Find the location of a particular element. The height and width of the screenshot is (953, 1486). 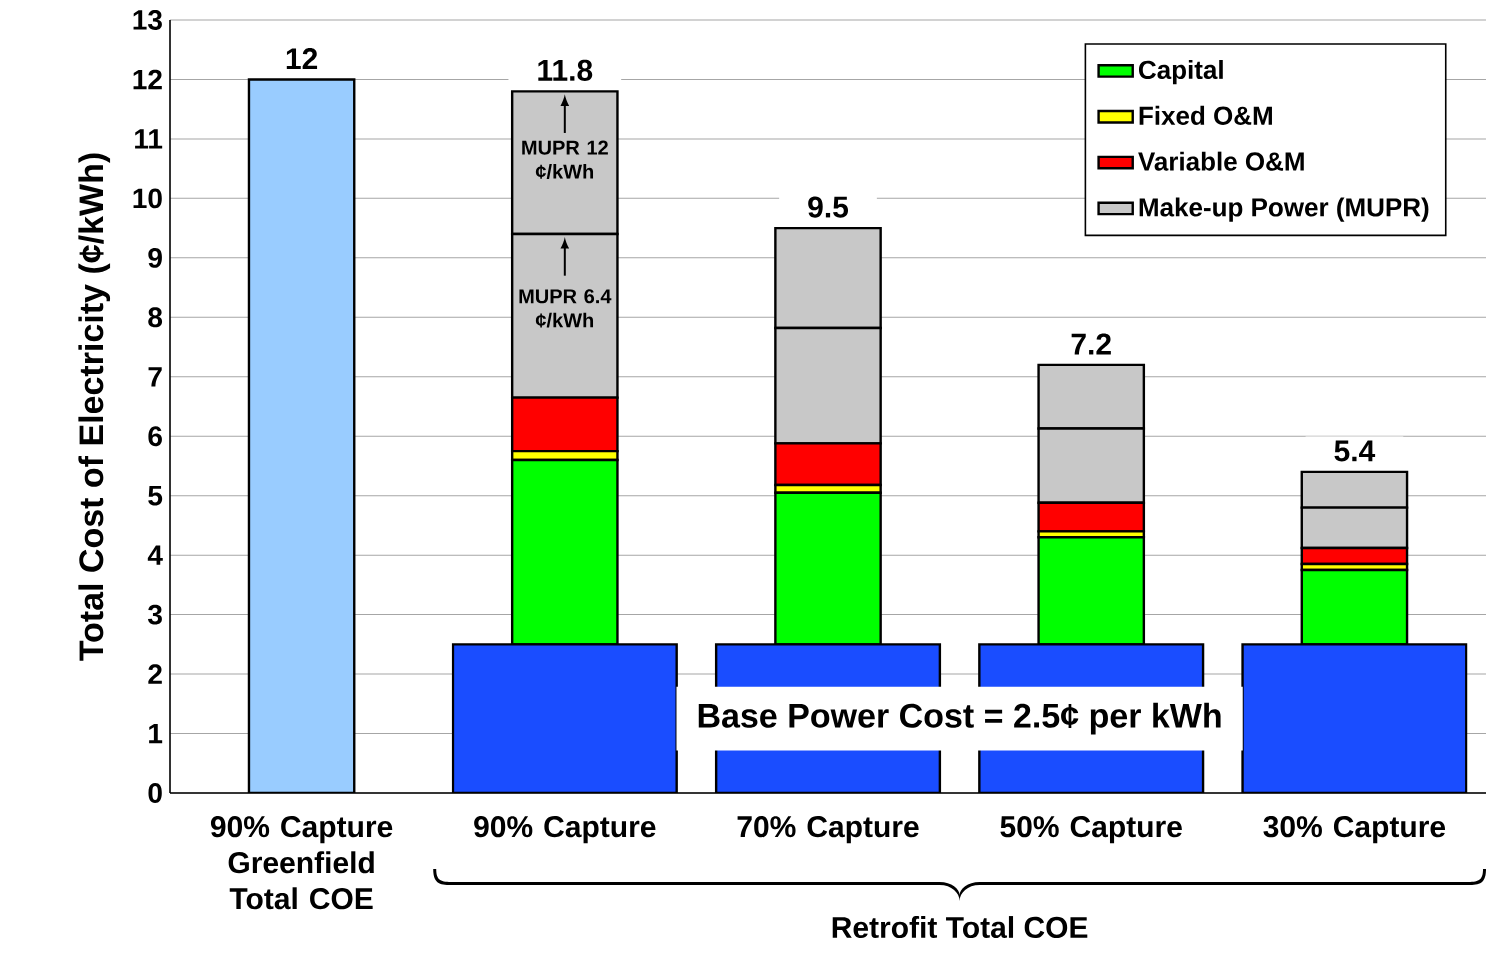

x-tick-label: 30% Capture is located at coordinates (1354, 830).